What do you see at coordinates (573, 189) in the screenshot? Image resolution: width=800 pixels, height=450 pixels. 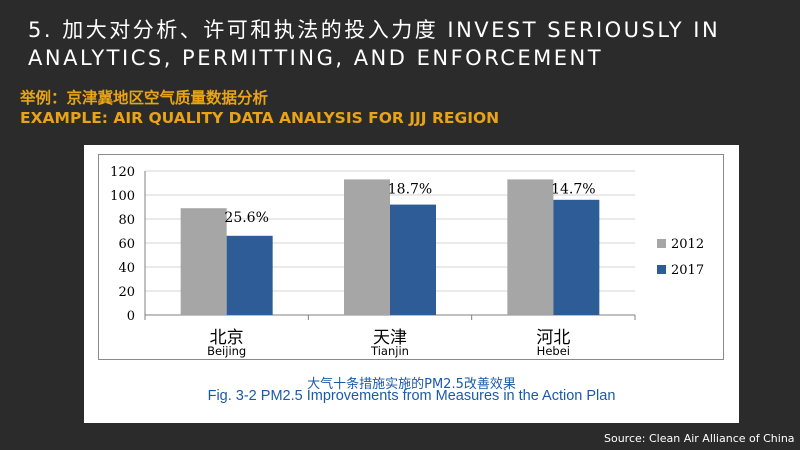 I see `reduction-label: 14.7%` at bounding box center [573, 189].